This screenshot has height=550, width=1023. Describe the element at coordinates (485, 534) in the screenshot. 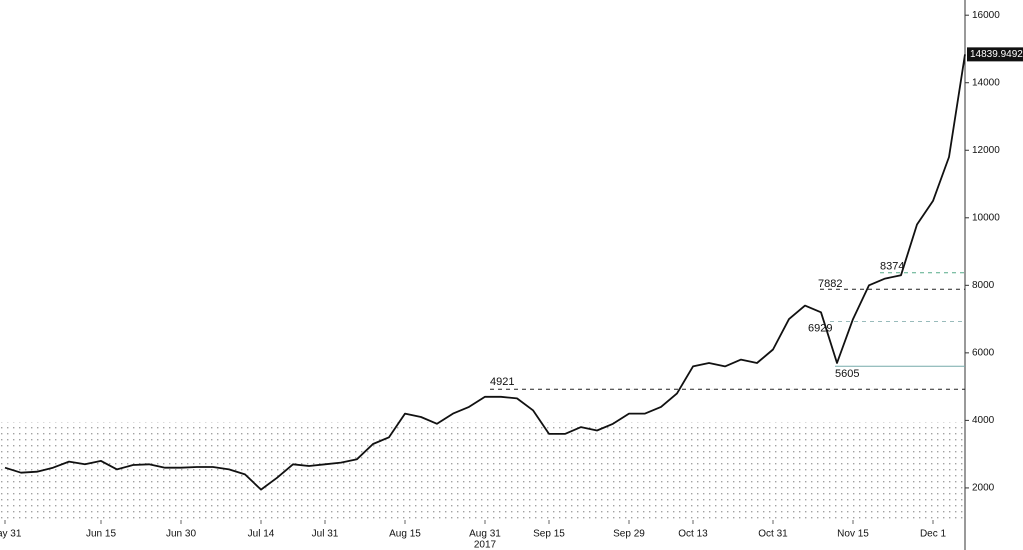

I see `x-tick-label: Aug 31` at that location.